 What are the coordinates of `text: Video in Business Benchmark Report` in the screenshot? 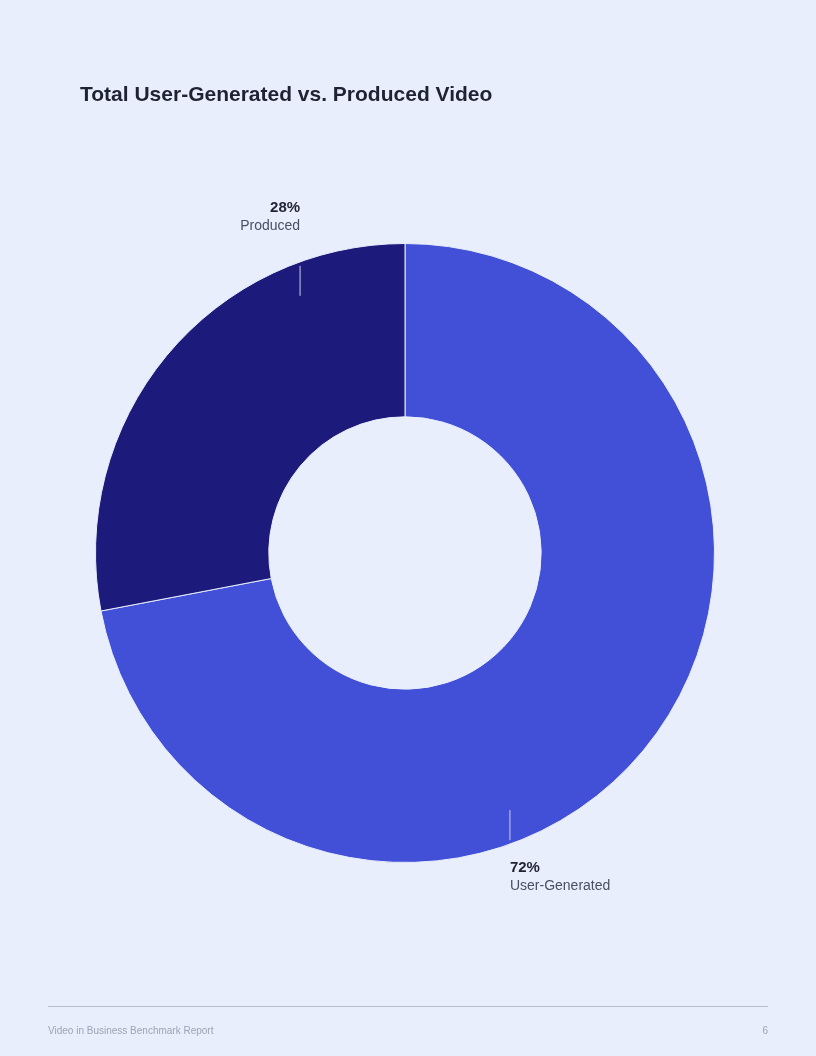 It's located at (131, 1030).